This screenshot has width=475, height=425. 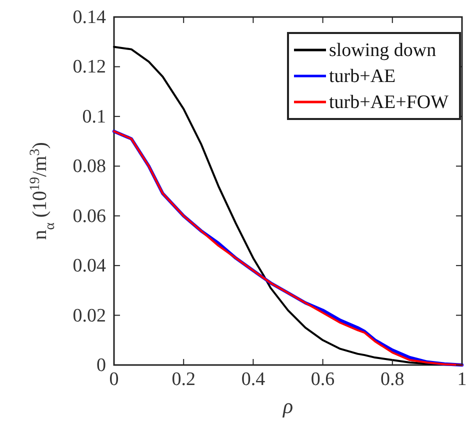 I want to click on legend-label: turb+AE, so click(x=362, y=76).